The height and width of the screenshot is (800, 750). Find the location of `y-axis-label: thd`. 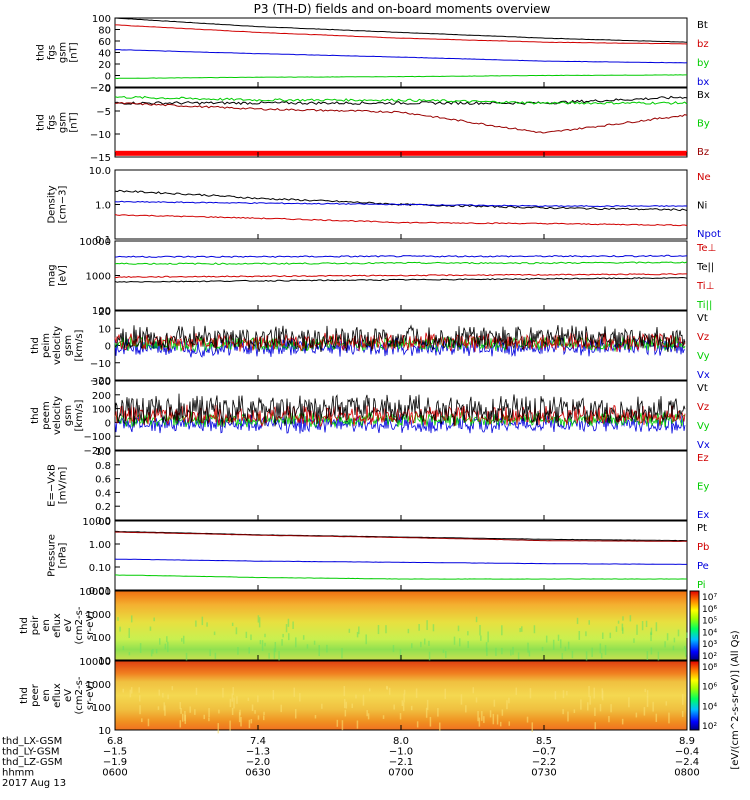

y-axis-label: thd is located at coordinates (35, 345).